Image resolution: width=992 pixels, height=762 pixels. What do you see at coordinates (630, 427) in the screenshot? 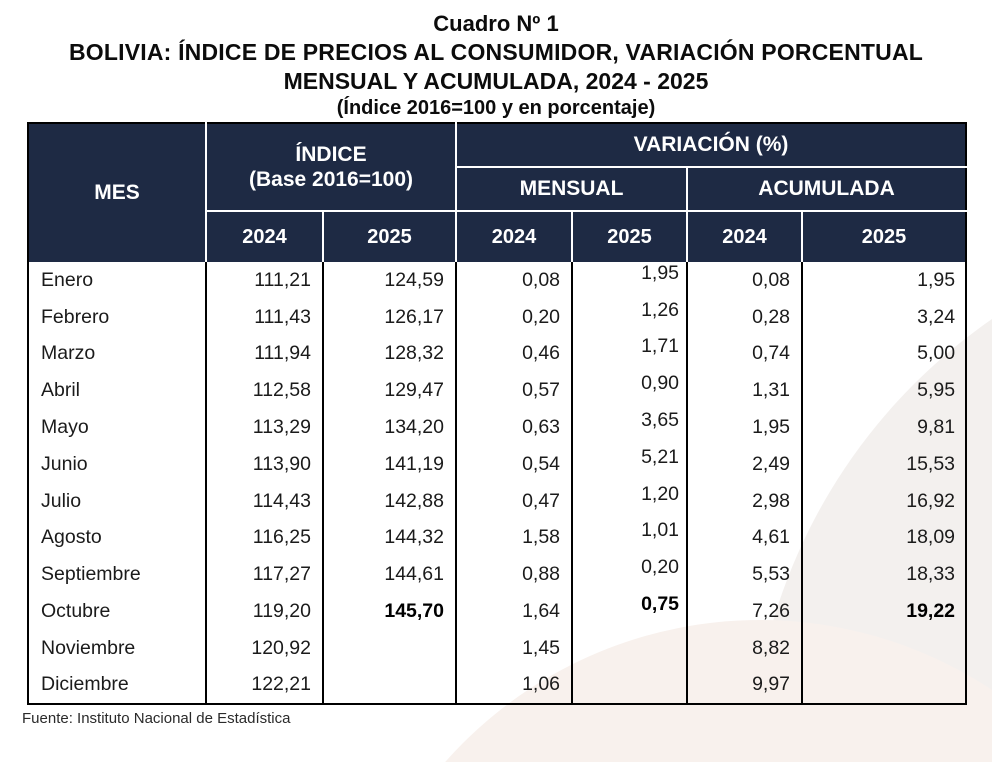
I see `value-cell: 3,65` at bounding box center [630, 427].